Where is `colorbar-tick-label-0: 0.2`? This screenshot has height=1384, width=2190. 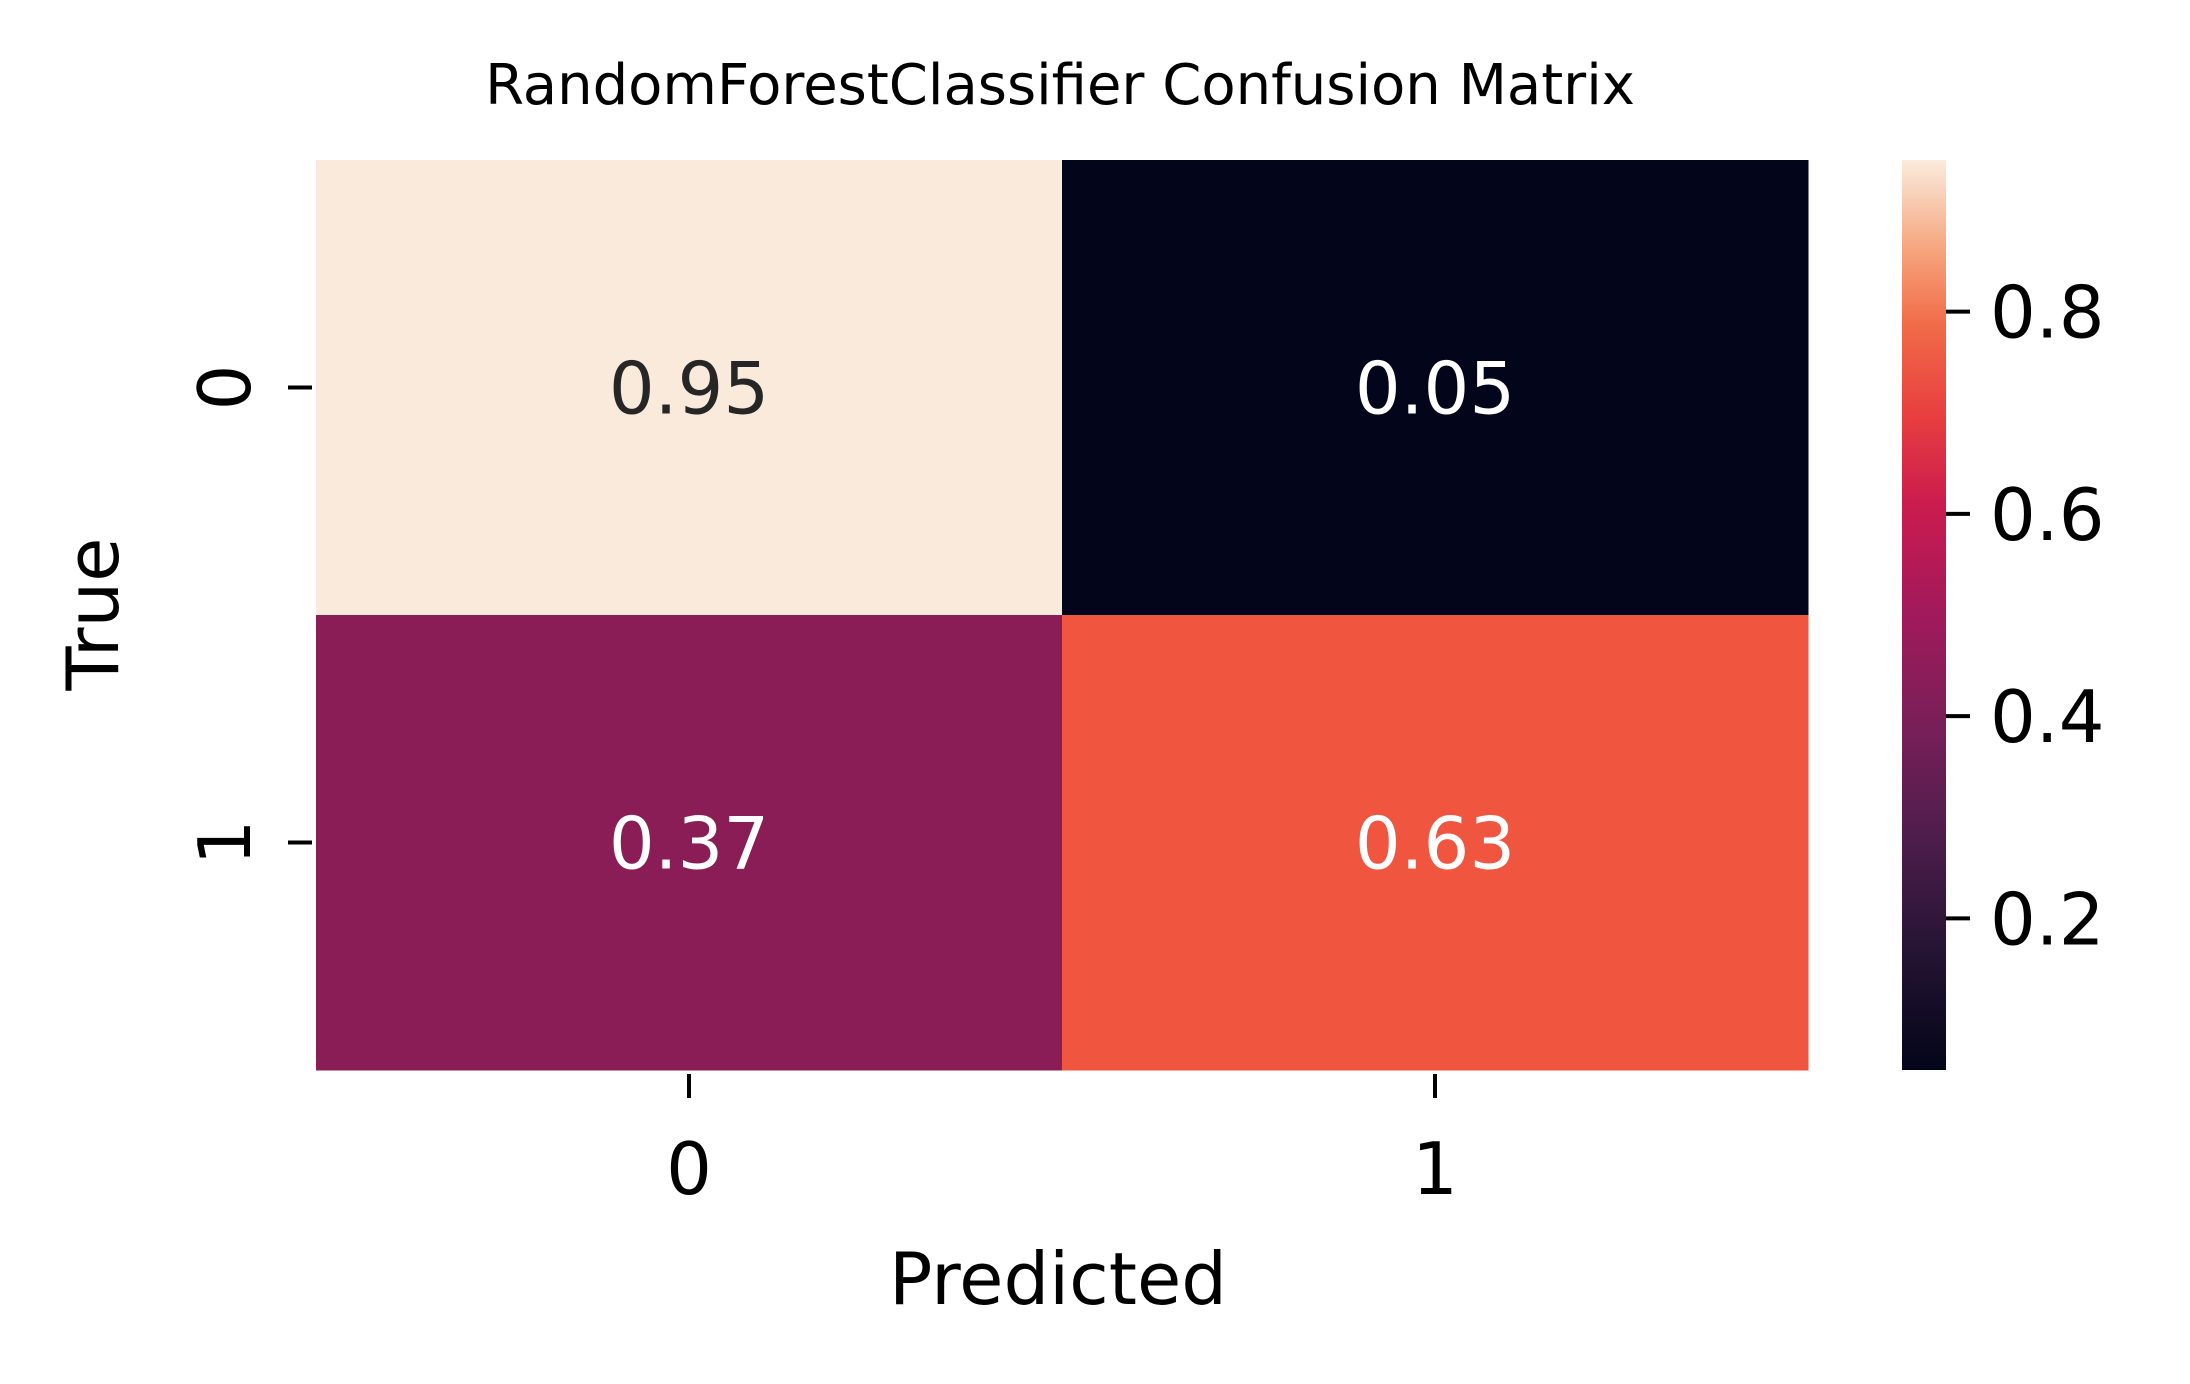
colorbar-tick-label-0: 0.2 is located at coordinates (2047, 919).